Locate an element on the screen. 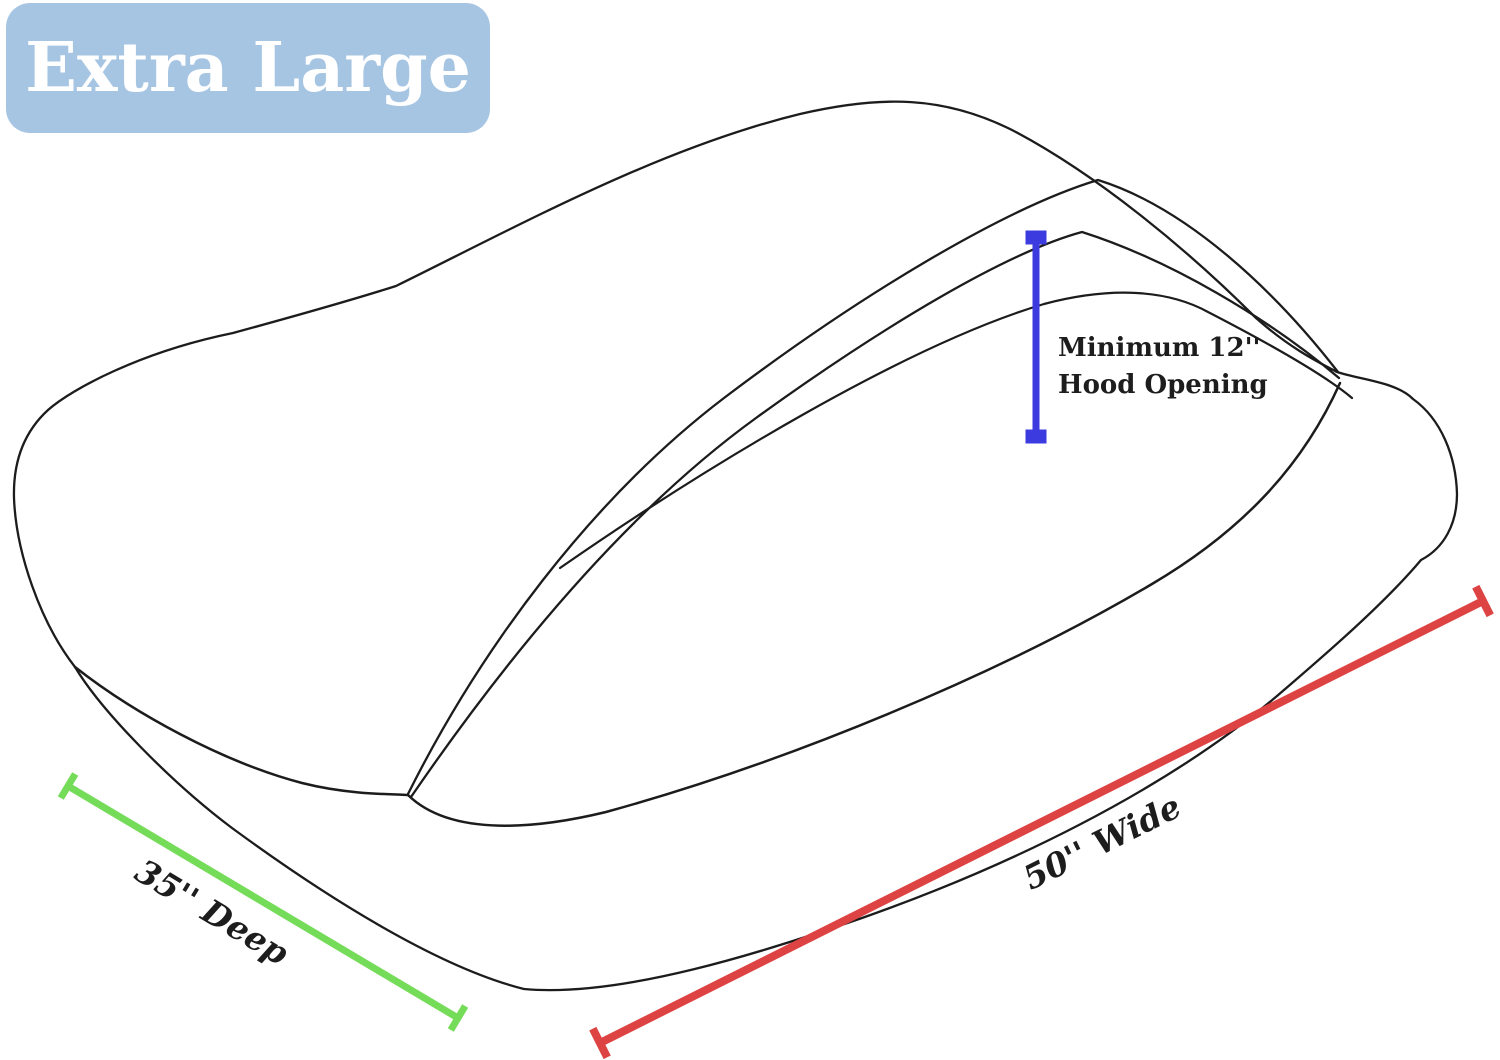  depth-dimension-shaft is located at coordinates (263, 902).